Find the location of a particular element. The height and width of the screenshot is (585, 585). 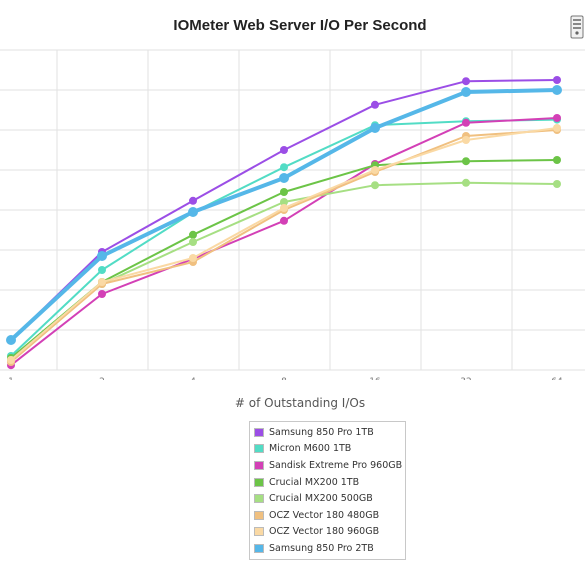

legend-label: Crucial MX200 1TB is located at coordinates (314, 482).